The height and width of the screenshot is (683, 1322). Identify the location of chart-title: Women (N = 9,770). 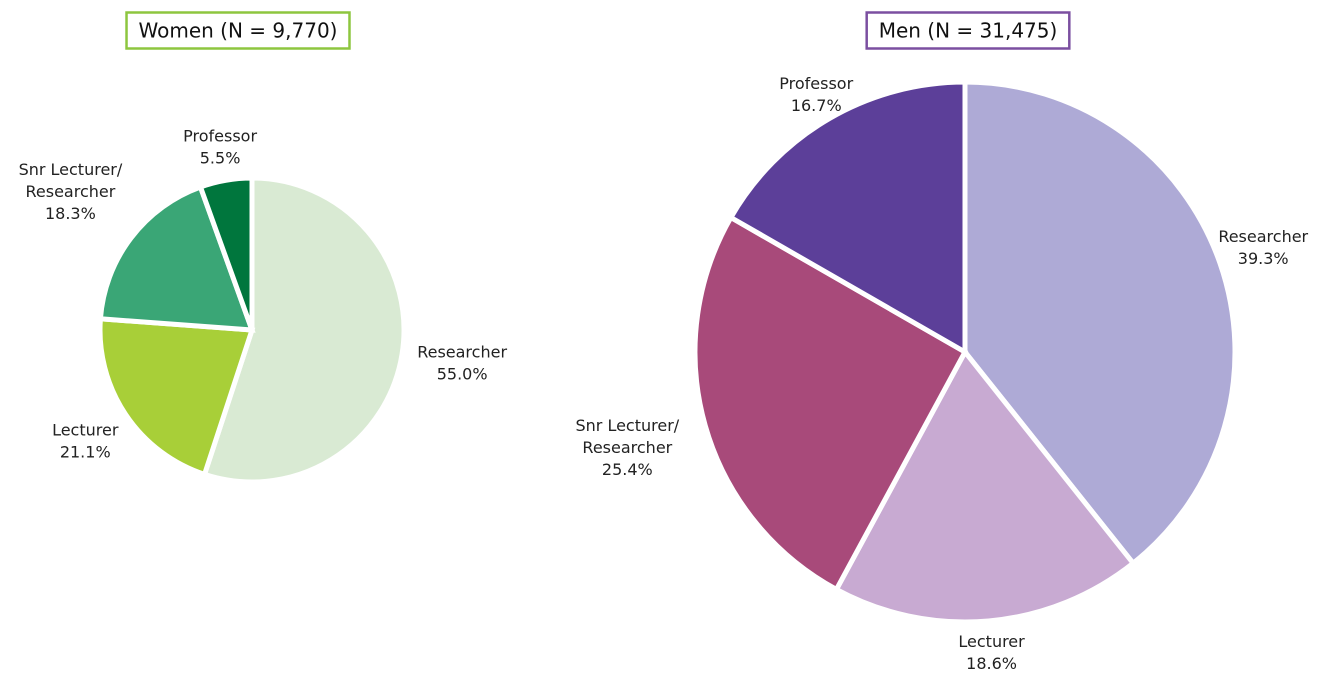
(238, 31).